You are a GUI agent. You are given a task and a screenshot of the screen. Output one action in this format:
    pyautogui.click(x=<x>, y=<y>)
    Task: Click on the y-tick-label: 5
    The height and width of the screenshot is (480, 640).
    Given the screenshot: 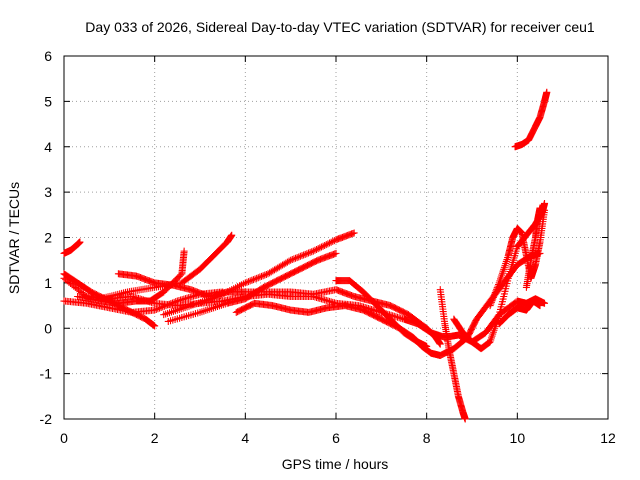 What is the action you would take?
    pyautogui.click(x=48, y=101)
    